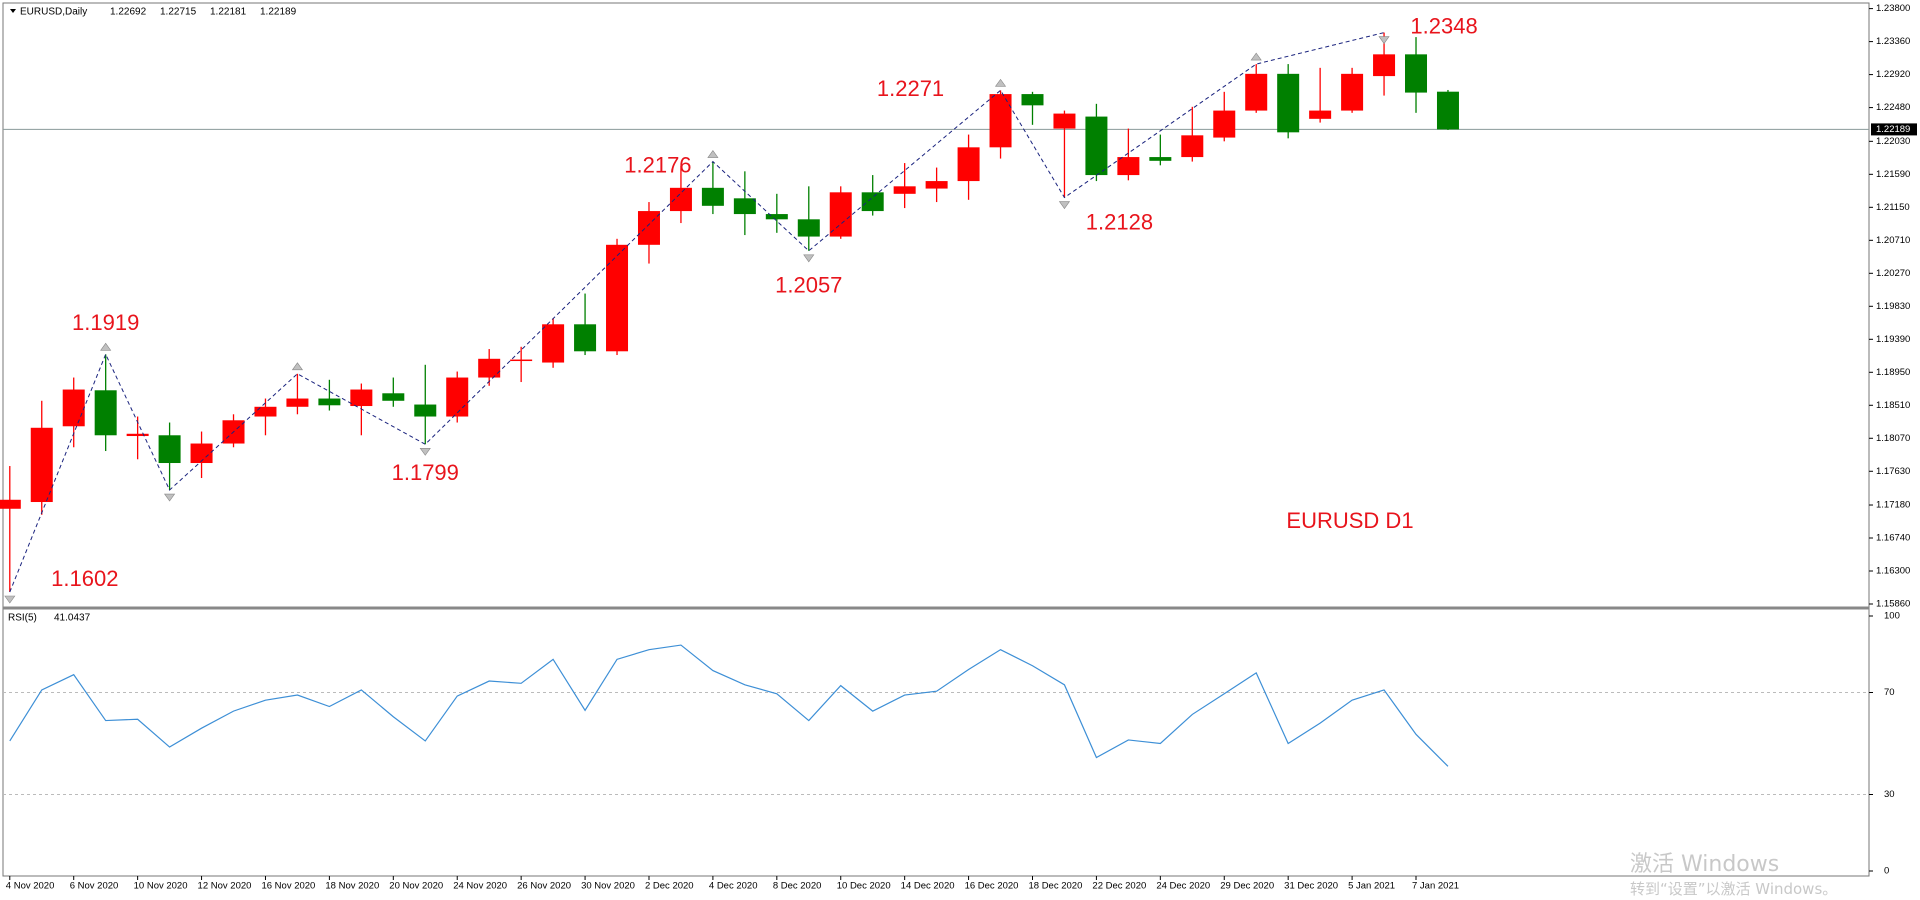 This screenshot has width=1920, height=900. What do you see at coordinates (13, 11) in the screenshot?
I see `menu-arrow` at bounding box center [13, 11].